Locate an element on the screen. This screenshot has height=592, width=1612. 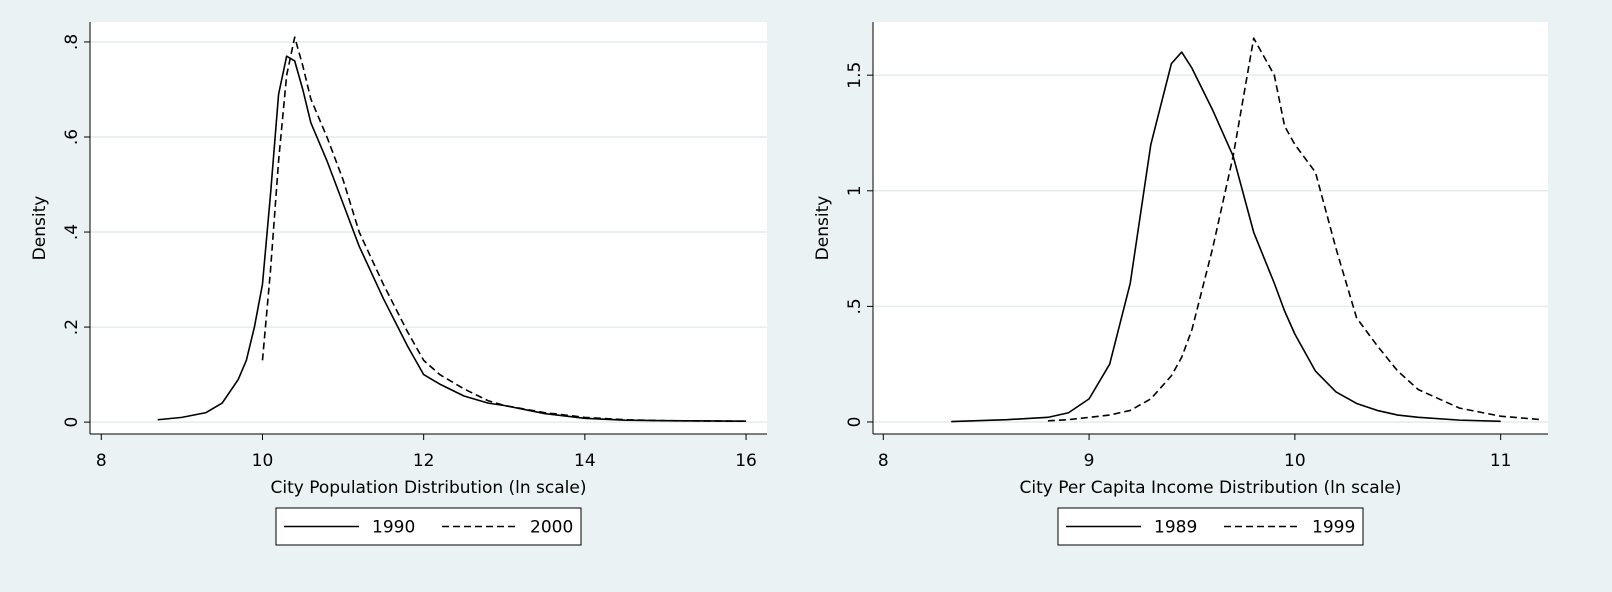
x-tick-label: 11 is located at coordinates (1501, 461).